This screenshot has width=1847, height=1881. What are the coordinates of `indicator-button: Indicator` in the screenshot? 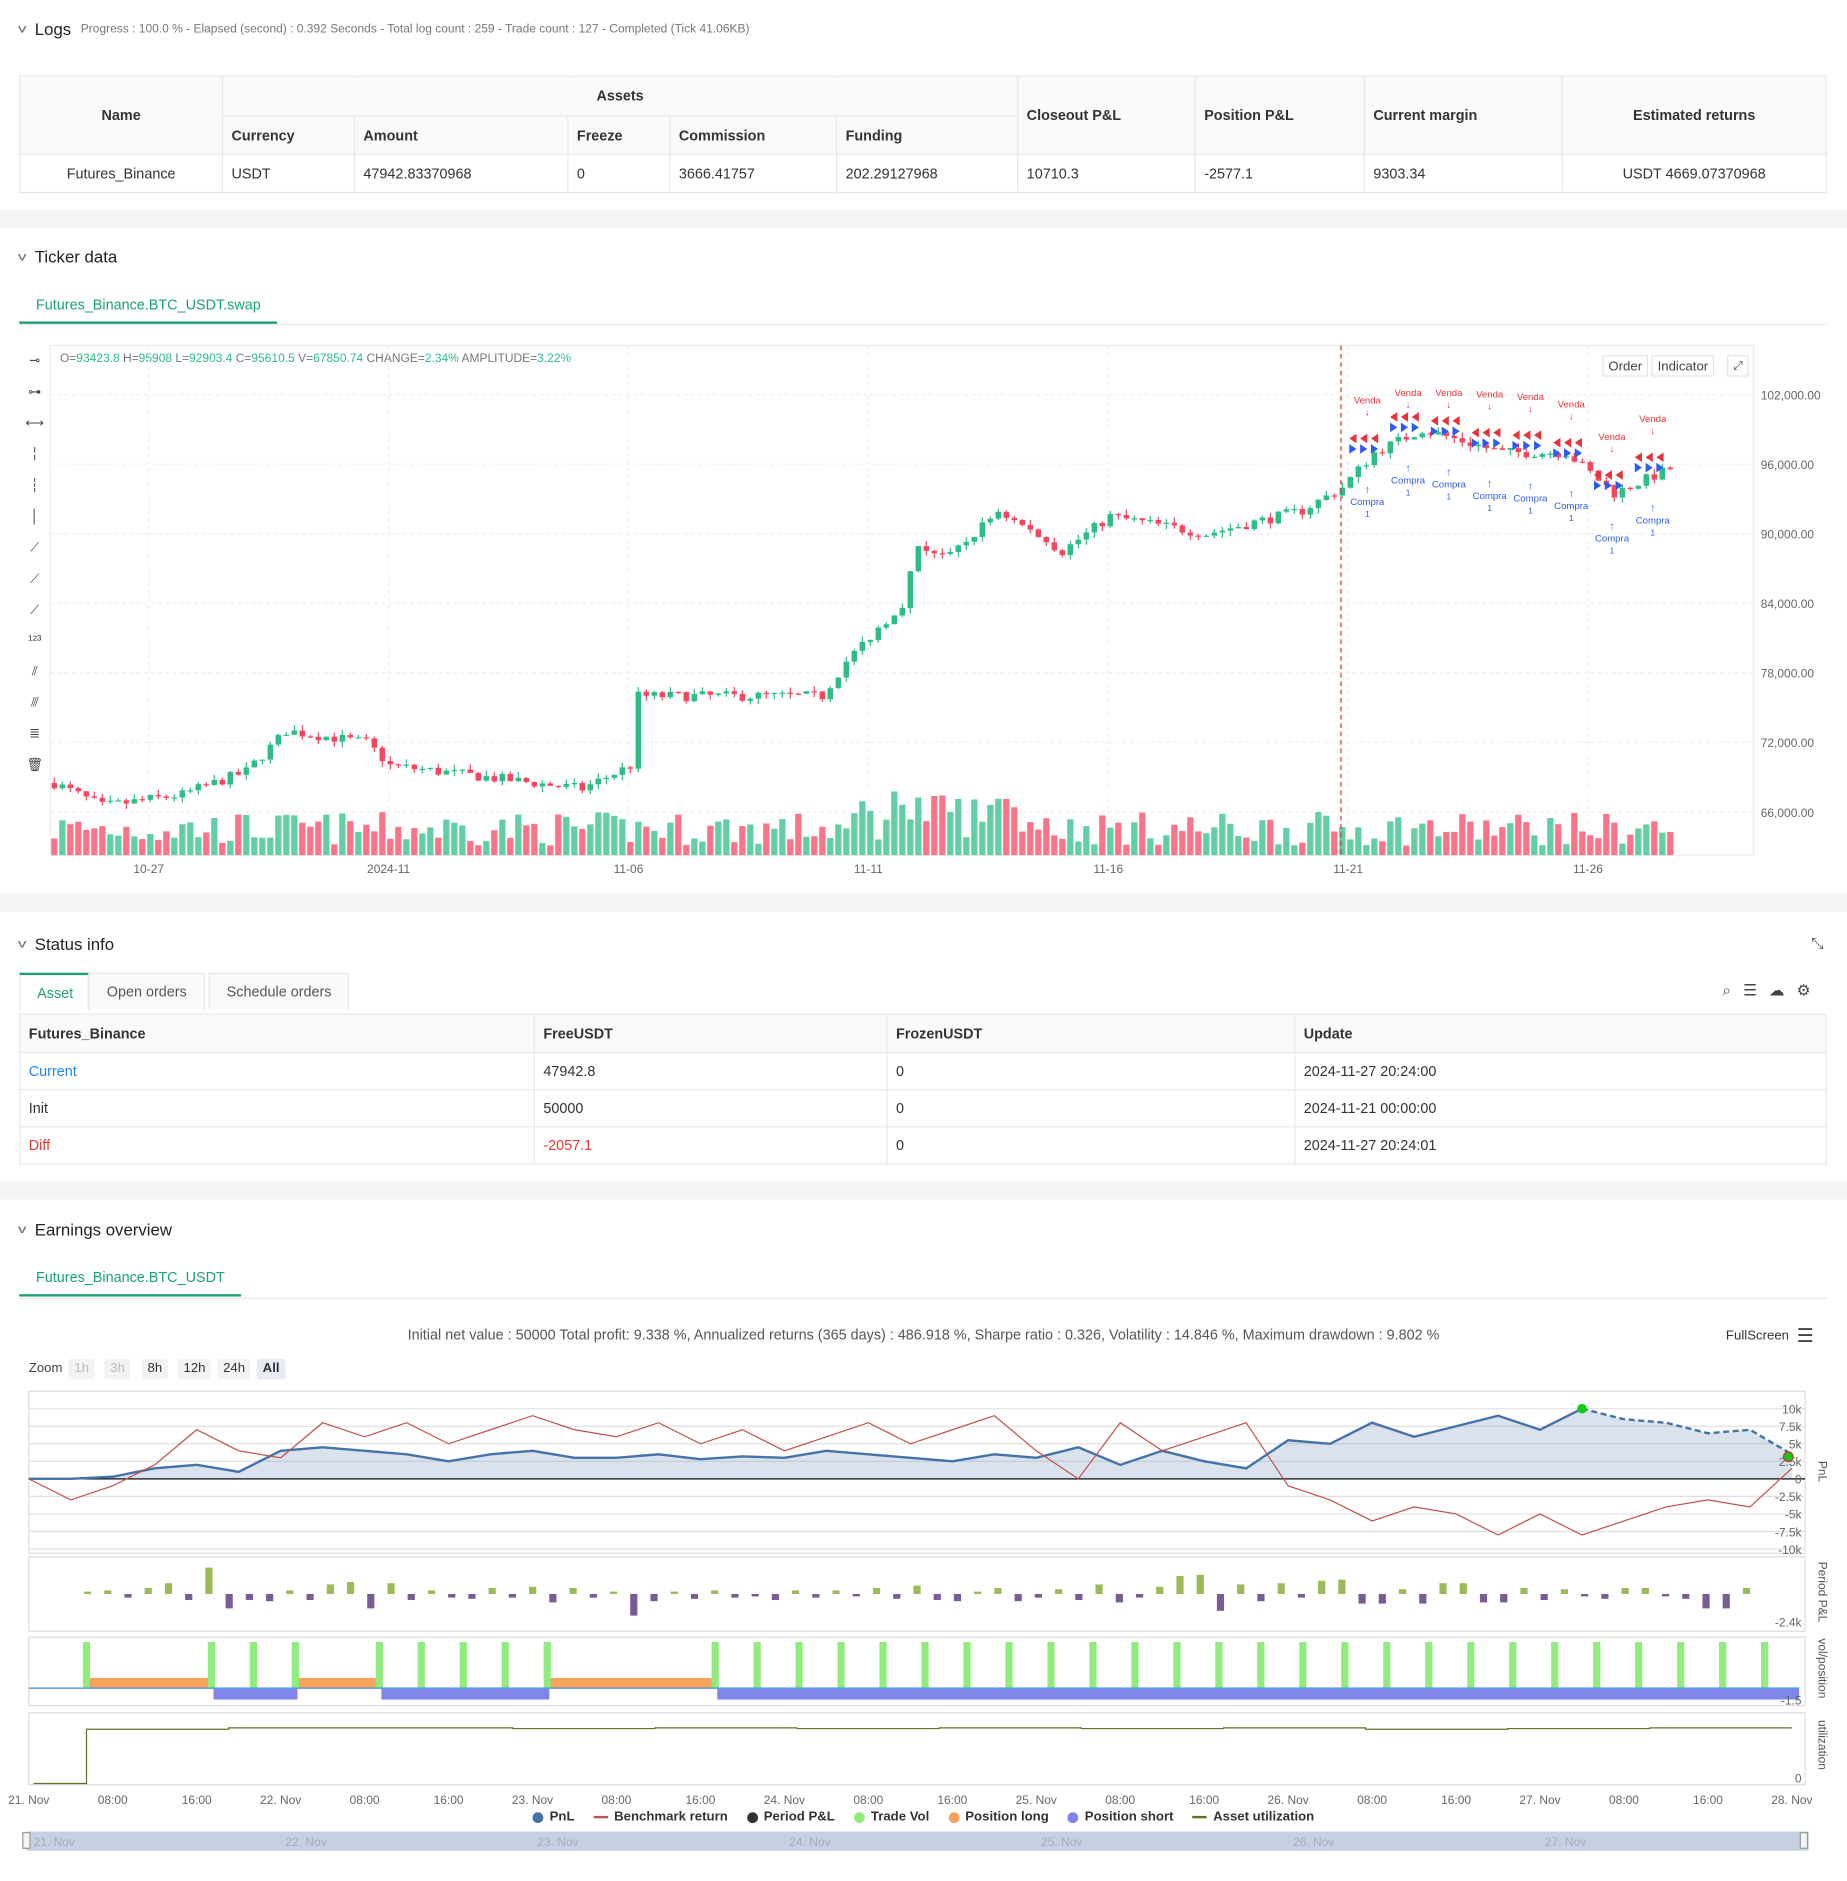 It's located at (1683, 366).